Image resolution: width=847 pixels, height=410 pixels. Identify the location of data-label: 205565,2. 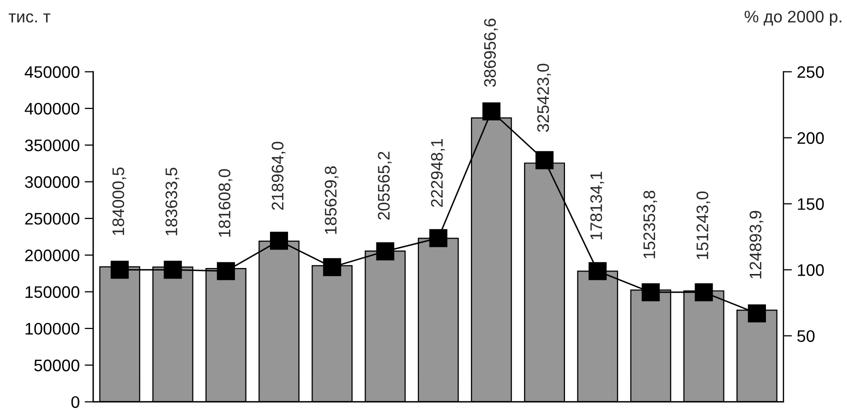
(385, 186).